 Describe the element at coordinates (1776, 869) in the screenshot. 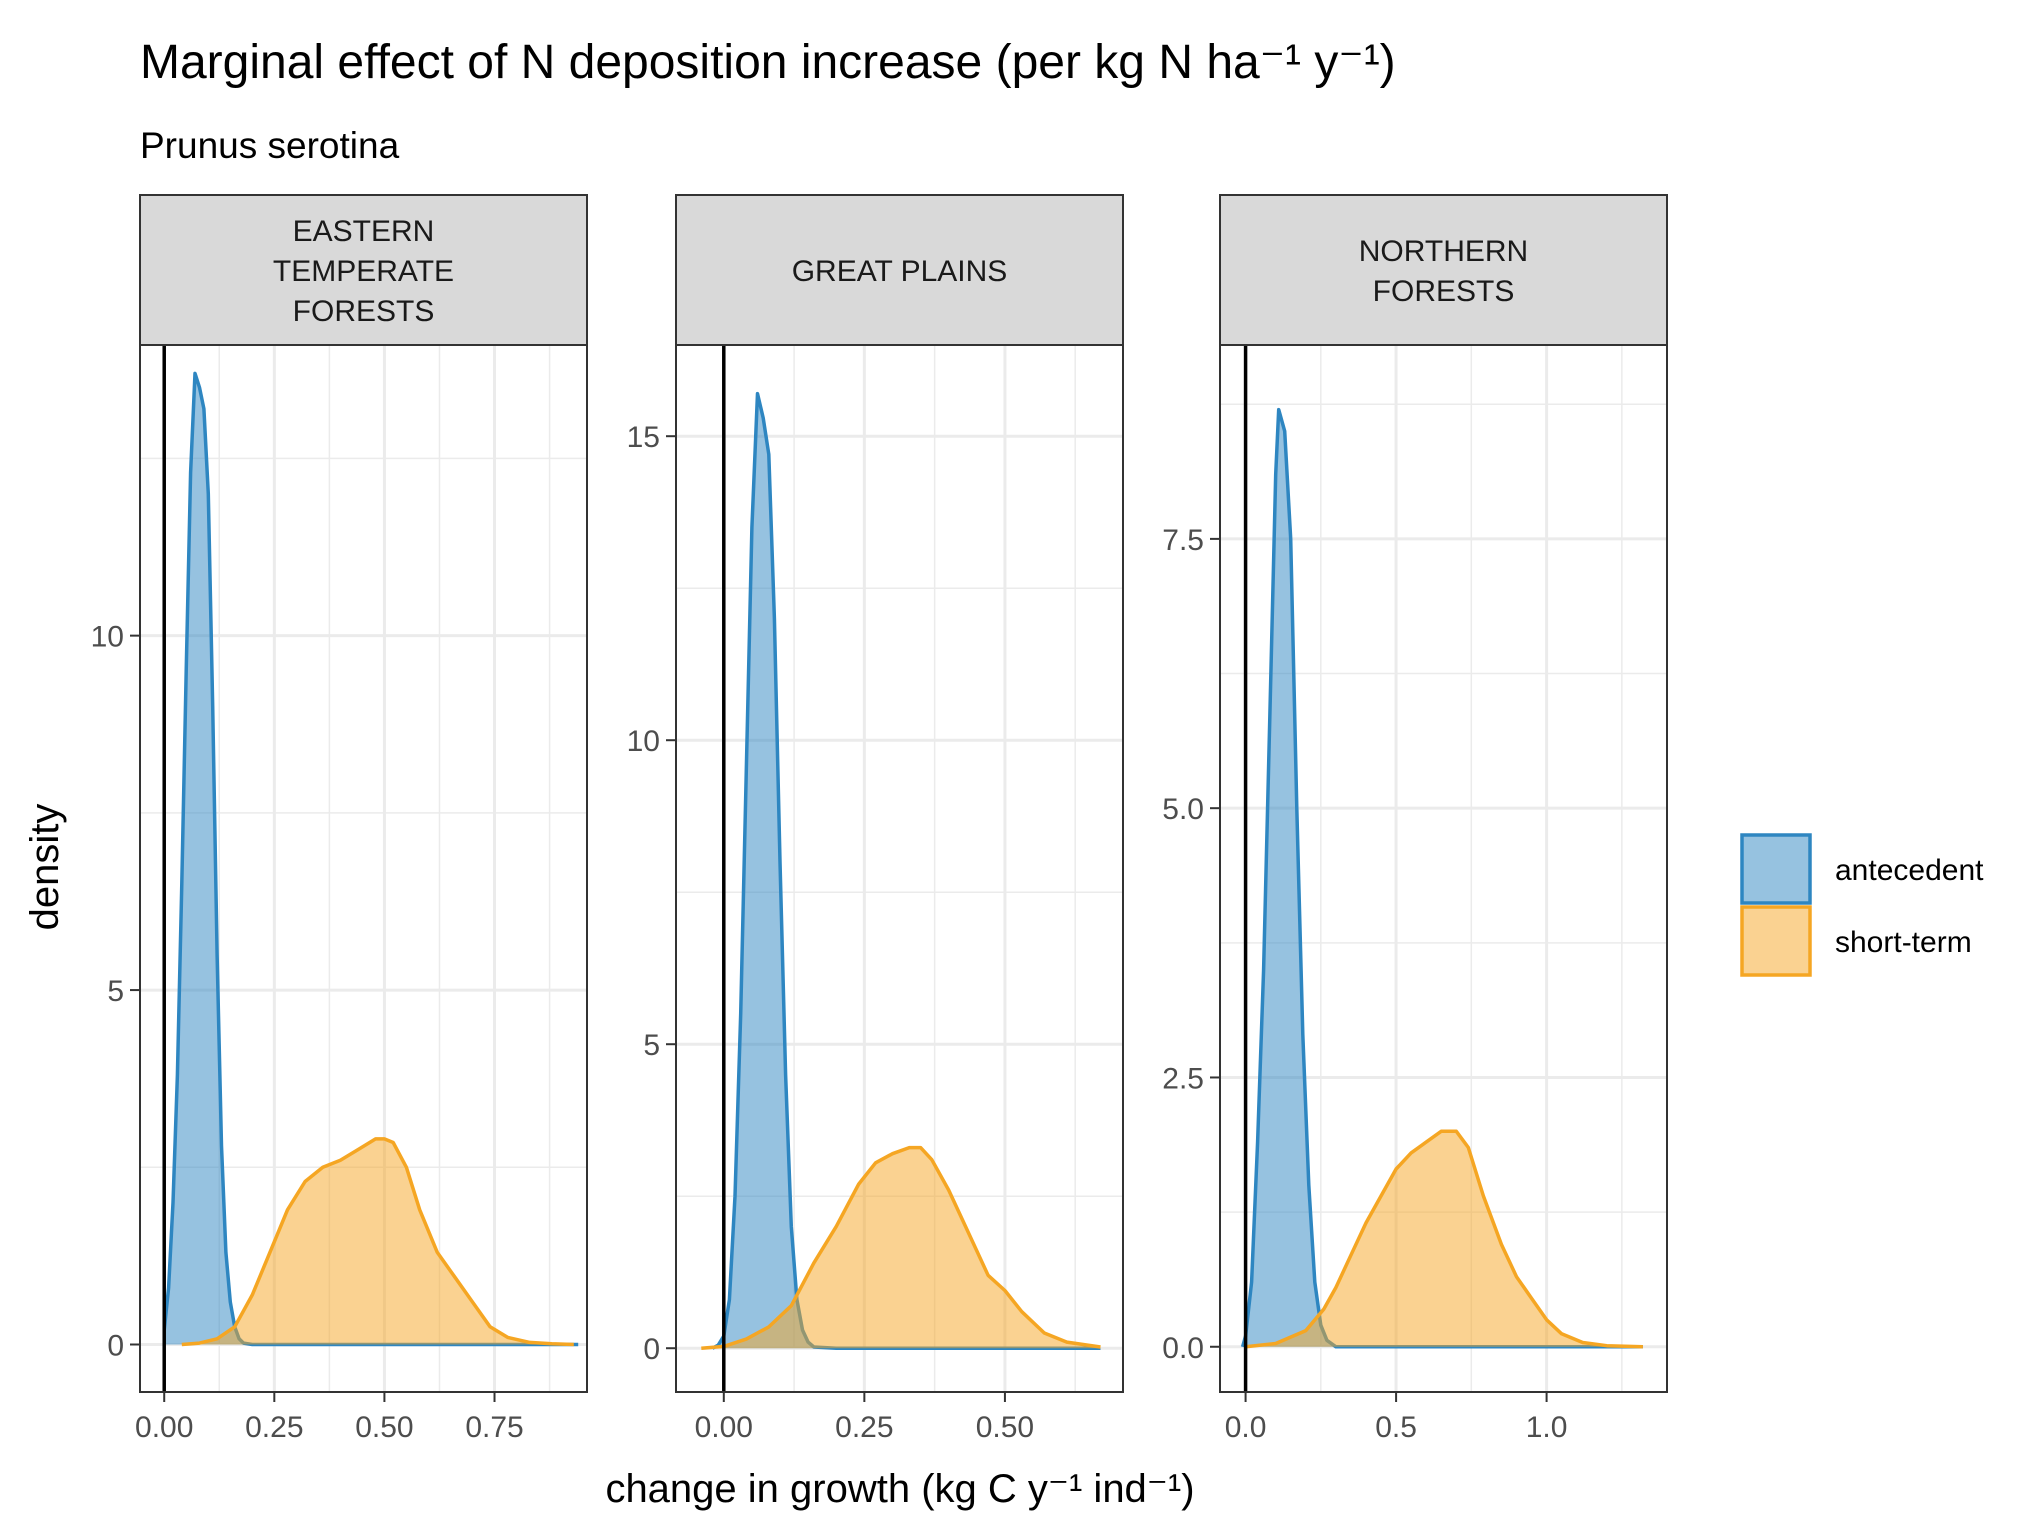

I see `legend-key-antecedent` at that location.